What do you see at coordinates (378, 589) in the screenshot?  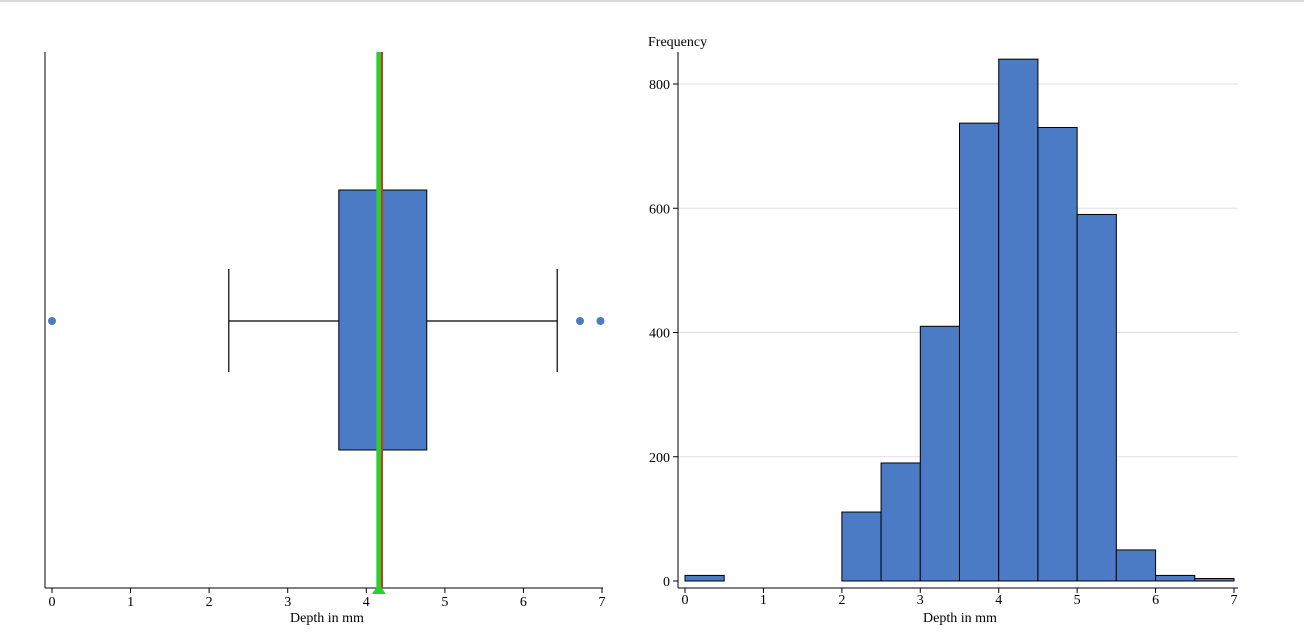 I see `mean-marker` at bounding box center [378, 589].